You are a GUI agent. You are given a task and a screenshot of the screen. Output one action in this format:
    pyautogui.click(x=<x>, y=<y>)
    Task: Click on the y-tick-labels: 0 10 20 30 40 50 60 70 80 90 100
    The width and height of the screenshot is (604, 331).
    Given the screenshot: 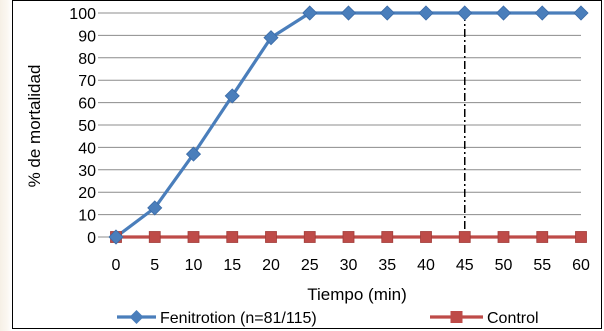 What is the action you would take?
    pyautogui.click(x=82, y=126)
    